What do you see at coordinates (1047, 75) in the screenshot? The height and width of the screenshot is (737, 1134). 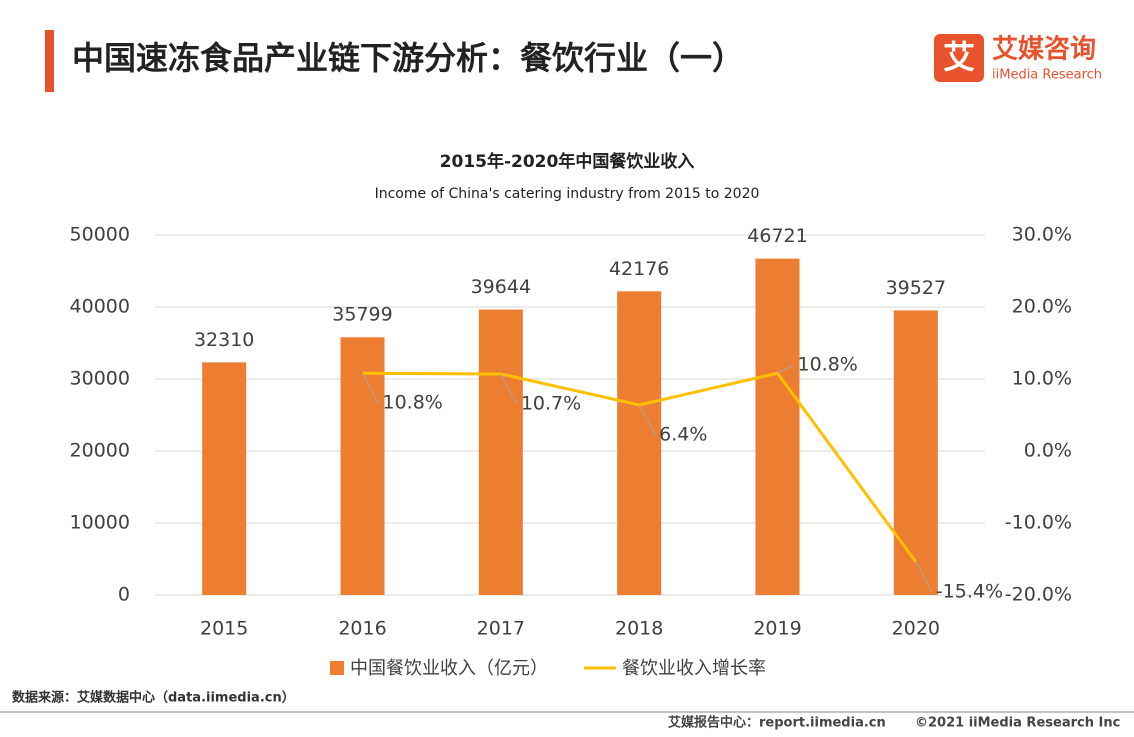 I see `logo-en: iiMedia Research` at bounding box center [1047, 75].